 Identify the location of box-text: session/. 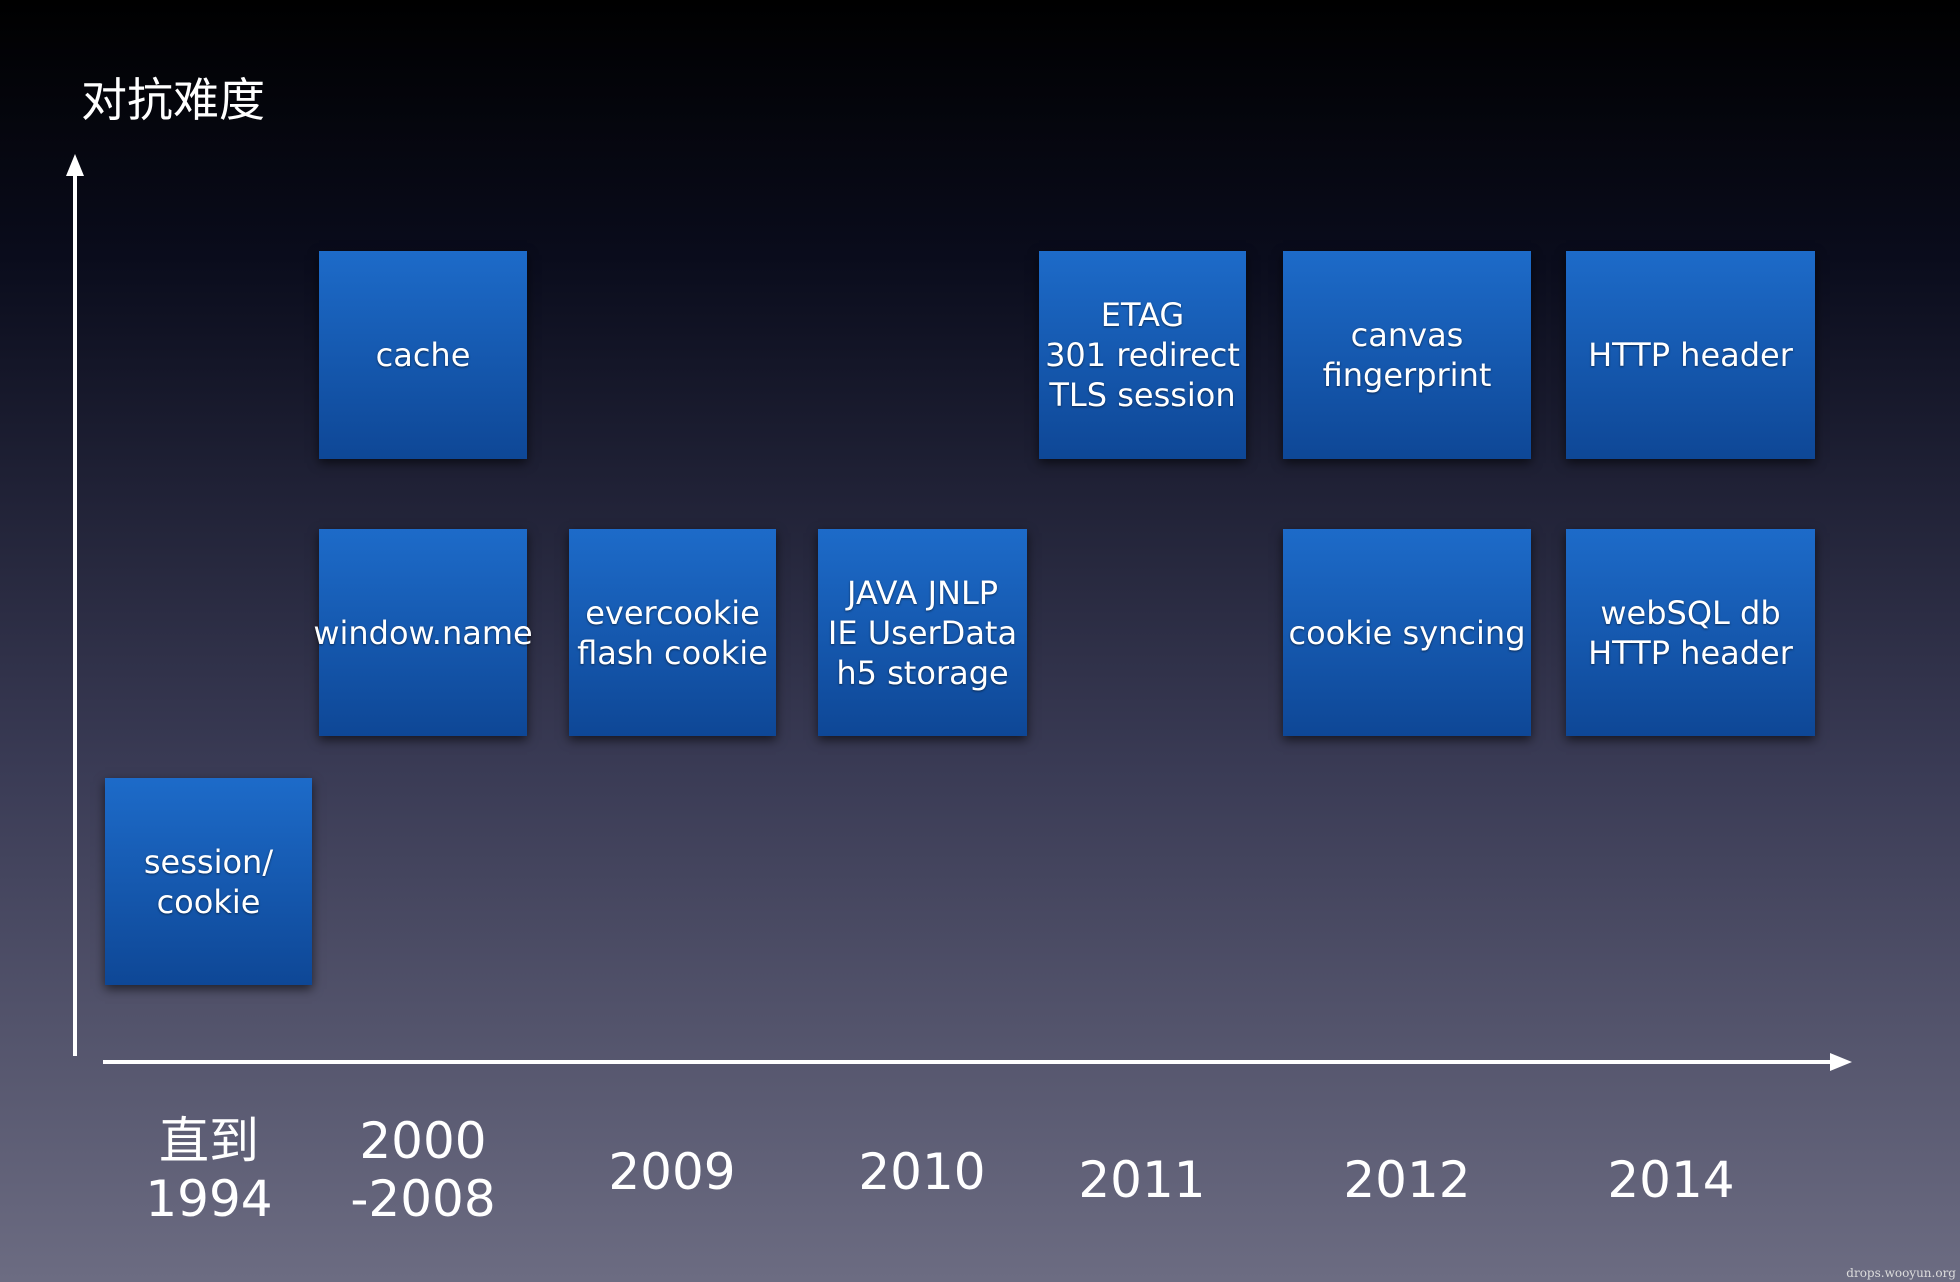
(208, 861).